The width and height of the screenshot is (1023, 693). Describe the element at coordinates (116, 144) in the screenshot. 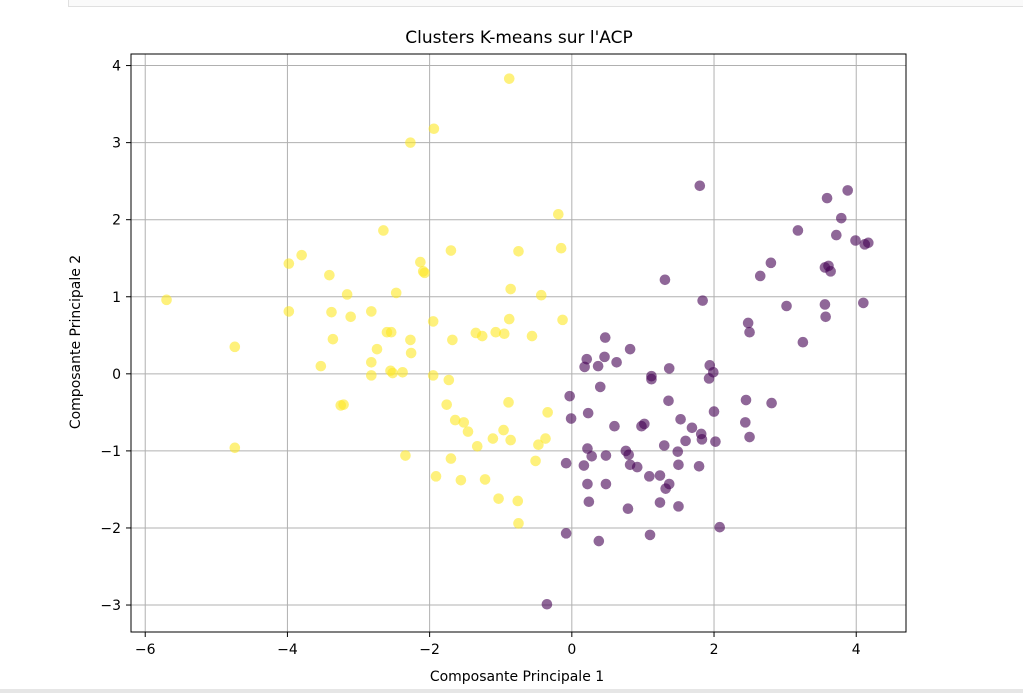

I see `y-tick-label: 3` at that location.